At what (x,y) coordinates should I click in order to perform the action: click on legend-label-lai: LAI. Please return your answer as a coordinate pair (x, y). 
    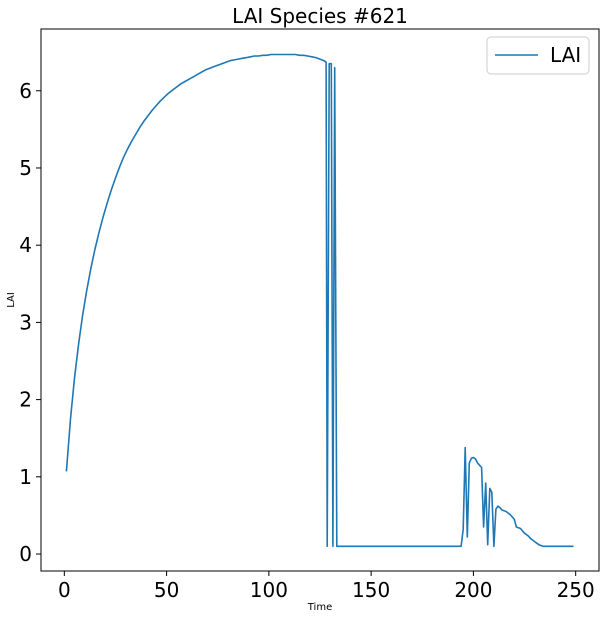
    Looking at the image, I should click on (565, 55).